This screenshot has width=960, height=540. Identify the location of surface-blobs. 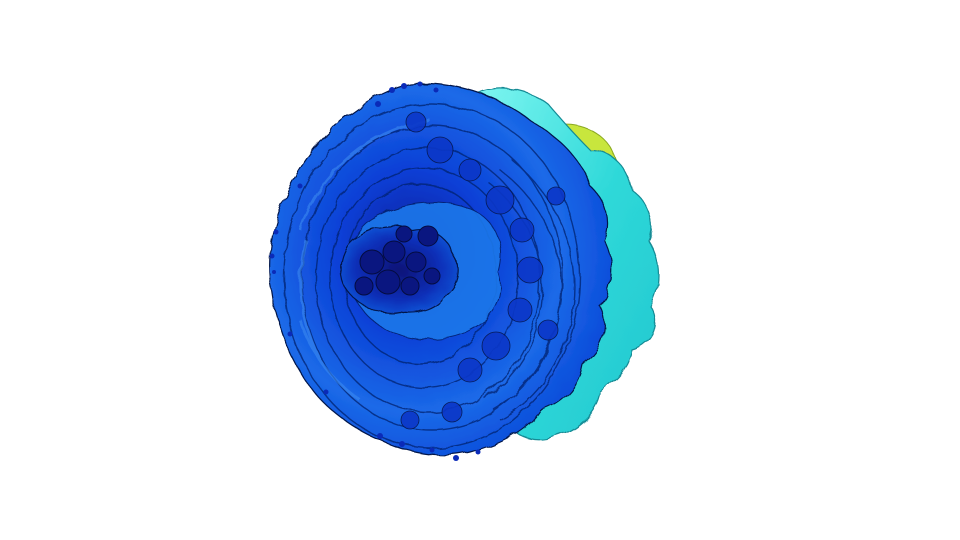
(483, 270).